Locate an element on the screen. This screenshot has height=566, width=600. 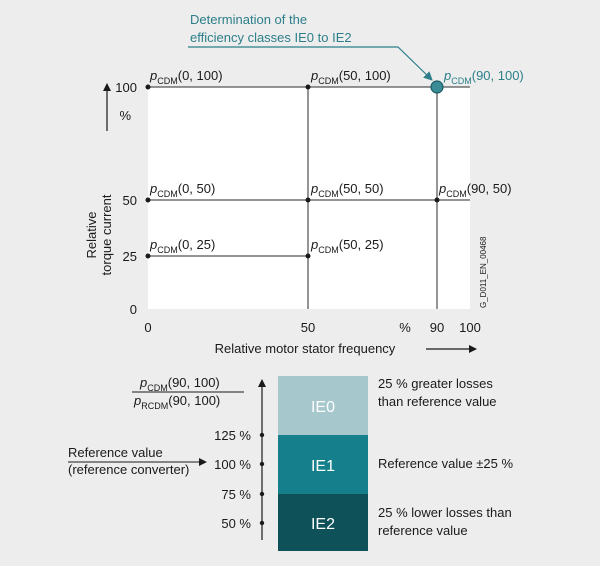
y-tick-100: 100 is located at coordinates (126, 87).